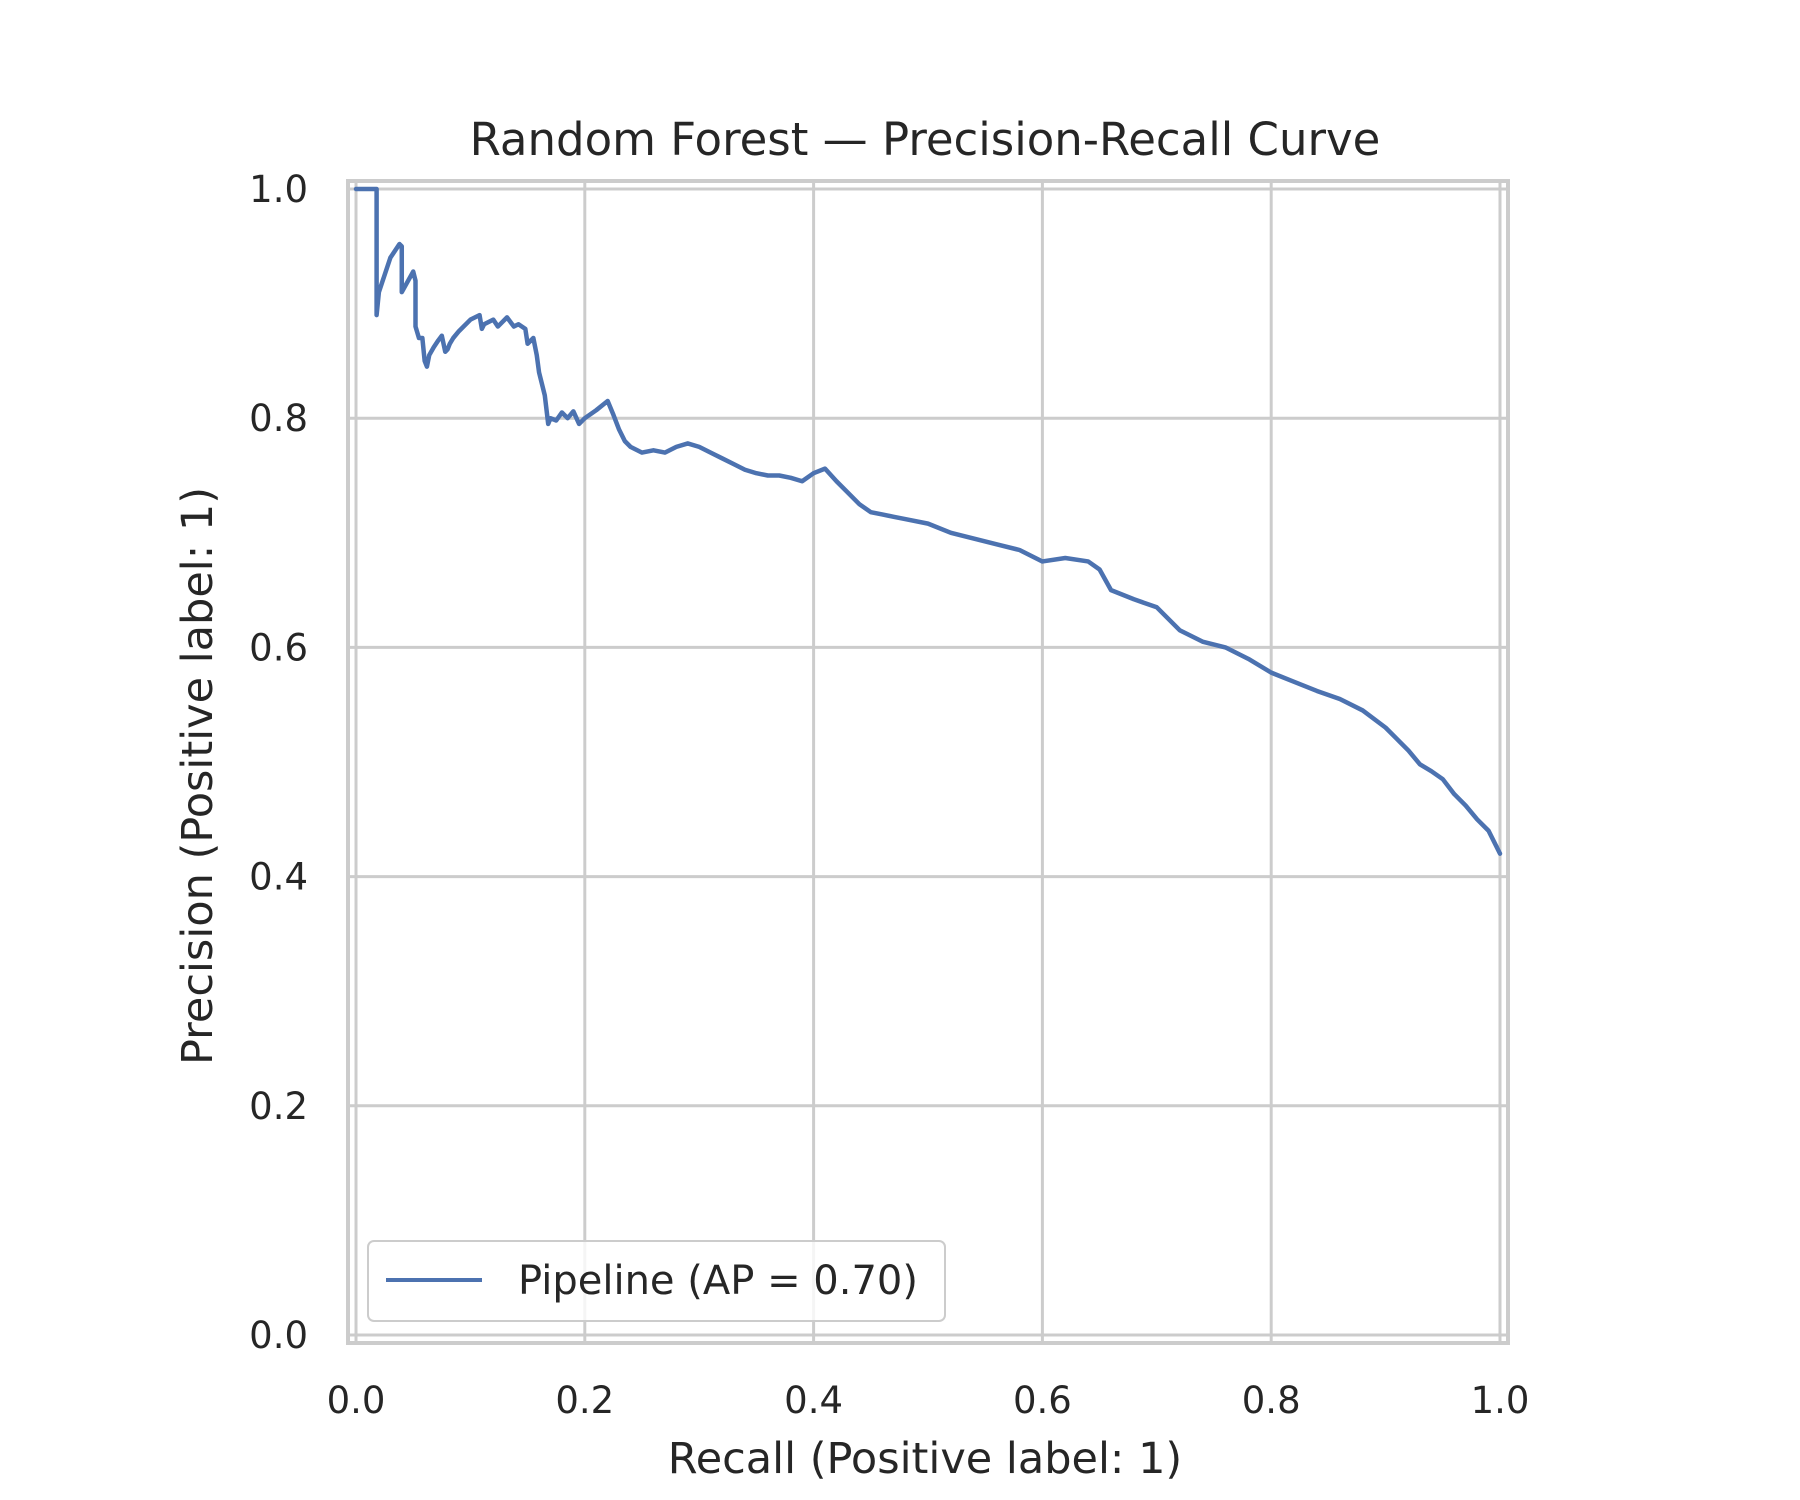 The height and width of the screenshot is (1500, 1800). What do you see at coordinates (718, 1281) in the screenshot?
I see `legend-entry-label: Pipeline (AP = 0.70)` at bounding box center [718, 1281].